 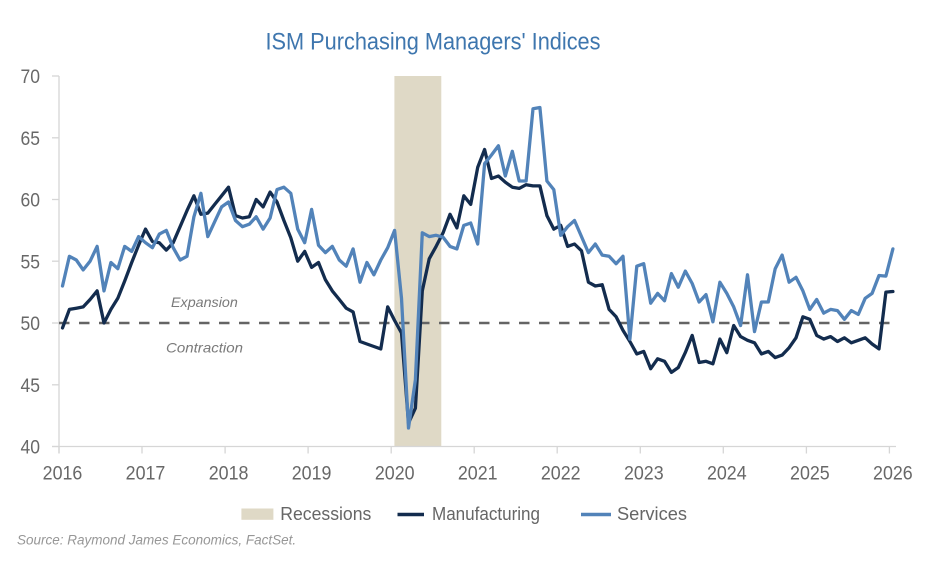 What do you see at coordinates (31, 139) in the screenshot?
I see `svg-text: 65` at bounding box center [31, 139].